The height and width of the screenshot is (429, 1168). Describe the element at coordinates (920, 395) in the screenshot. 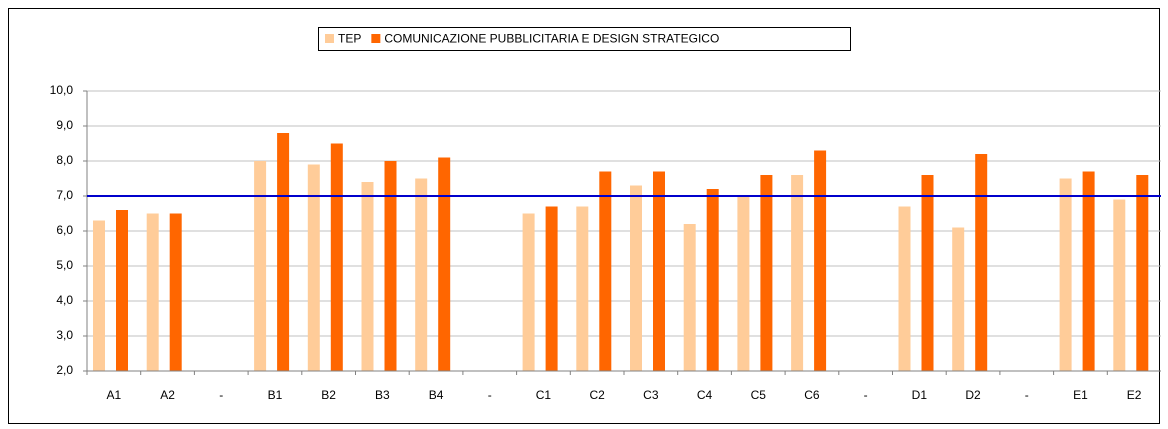

I see `x-tick-label: D1` at that location.